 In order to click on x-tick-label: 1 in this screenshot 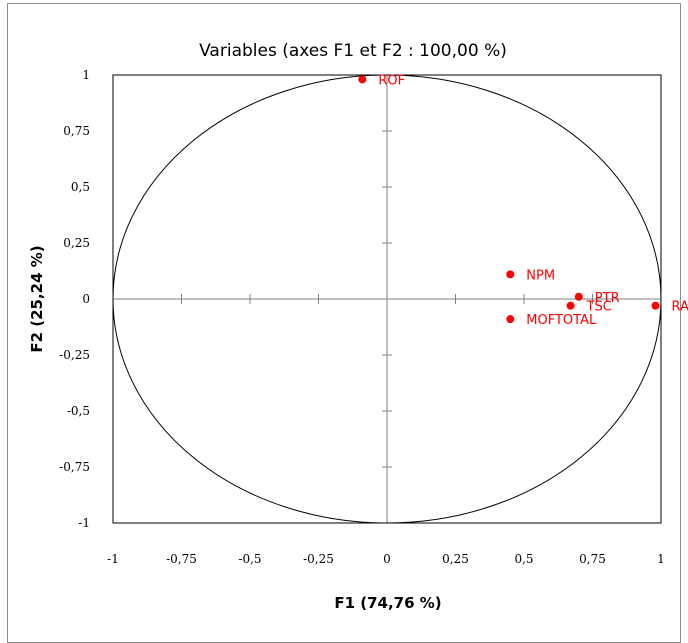, I will do `click(661, 559)`.